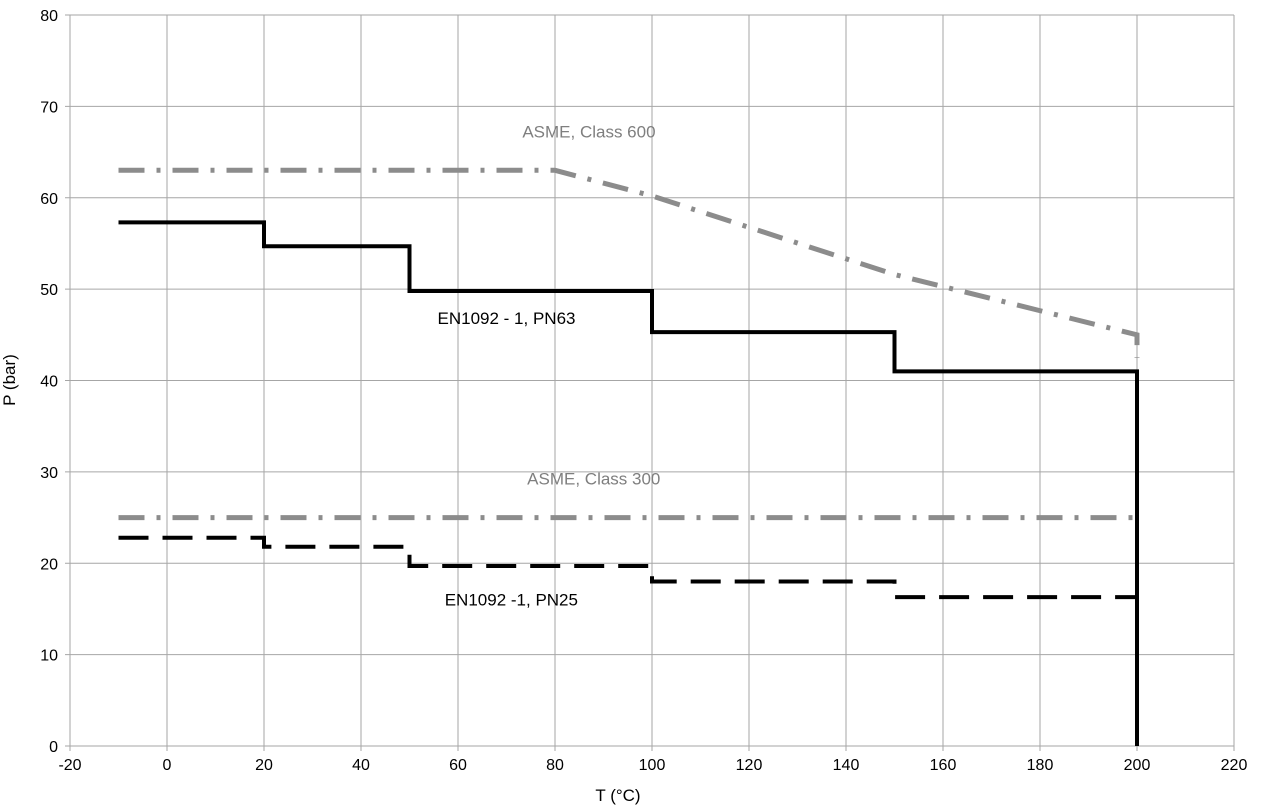 Image resolution: width=1266 pixels, height=809 pixels. What do you see at coordinates (943, 765) in the screenshot?
I see `x-tick-label: 160` at bounding box center [943, 765].